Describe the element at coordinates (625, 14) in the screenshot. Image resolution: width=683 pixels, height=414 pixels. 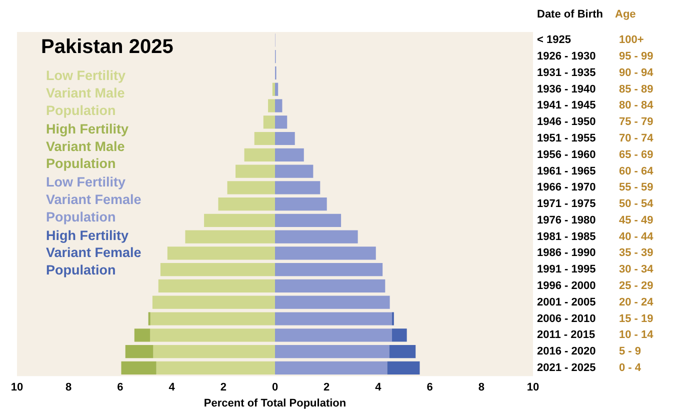
I see `y-axis-title: Age` at that location.